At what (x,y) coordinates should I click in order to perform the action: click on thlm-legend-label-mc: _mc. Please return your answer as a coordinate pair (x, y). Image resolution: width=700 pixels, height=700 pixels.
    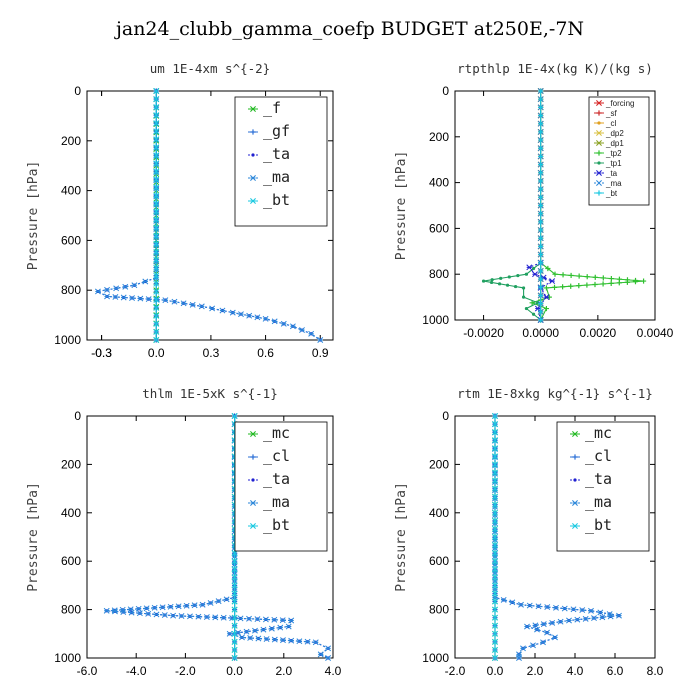
    Looking at the image, I should click on (276, 433).